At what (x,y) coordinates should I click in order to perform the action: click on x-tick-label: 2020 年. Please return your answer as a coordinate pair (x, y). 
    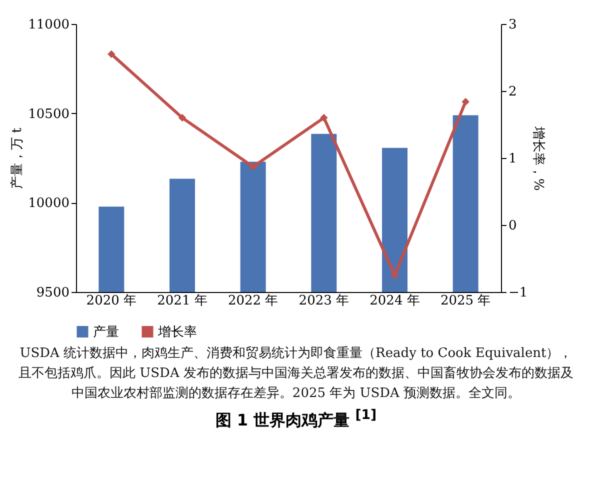
    Looking at the image, I should click on (111, 301).